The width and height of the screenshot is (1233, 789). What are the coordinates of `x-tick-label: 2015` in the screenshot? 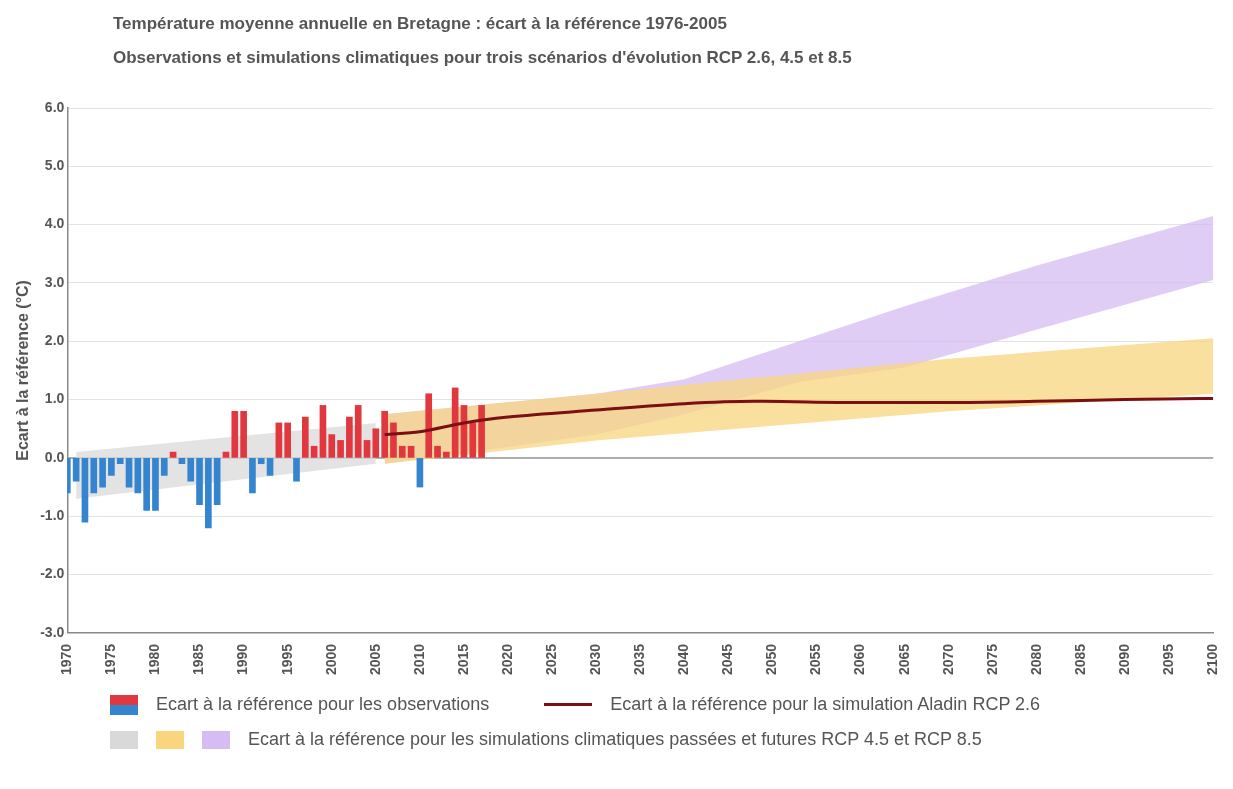 It's located at (462, 659).